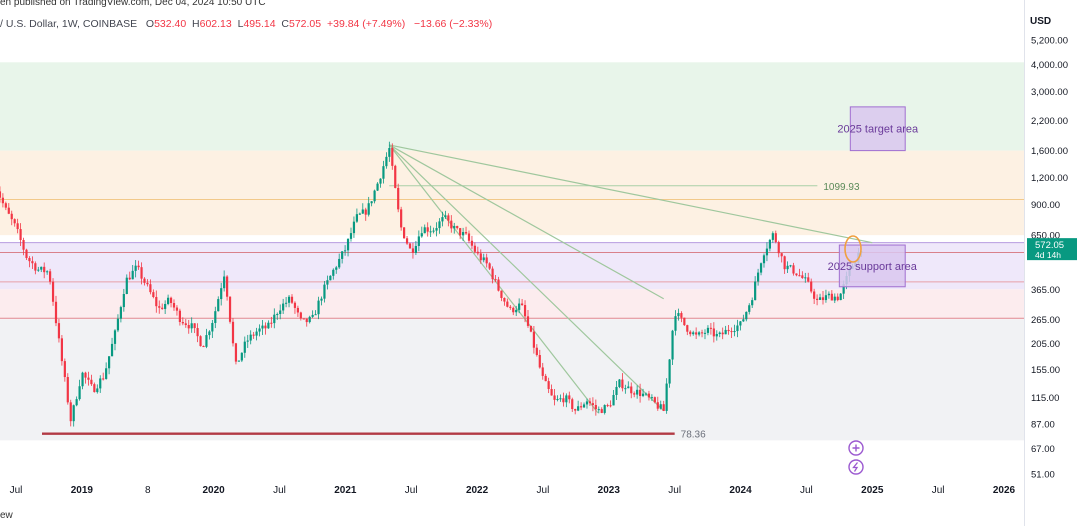 This screenshot has height=531, width=1080. Describe the element at coordinates (213, 490) in the screenshot. I see `x-tick-label: 2020` at that location.